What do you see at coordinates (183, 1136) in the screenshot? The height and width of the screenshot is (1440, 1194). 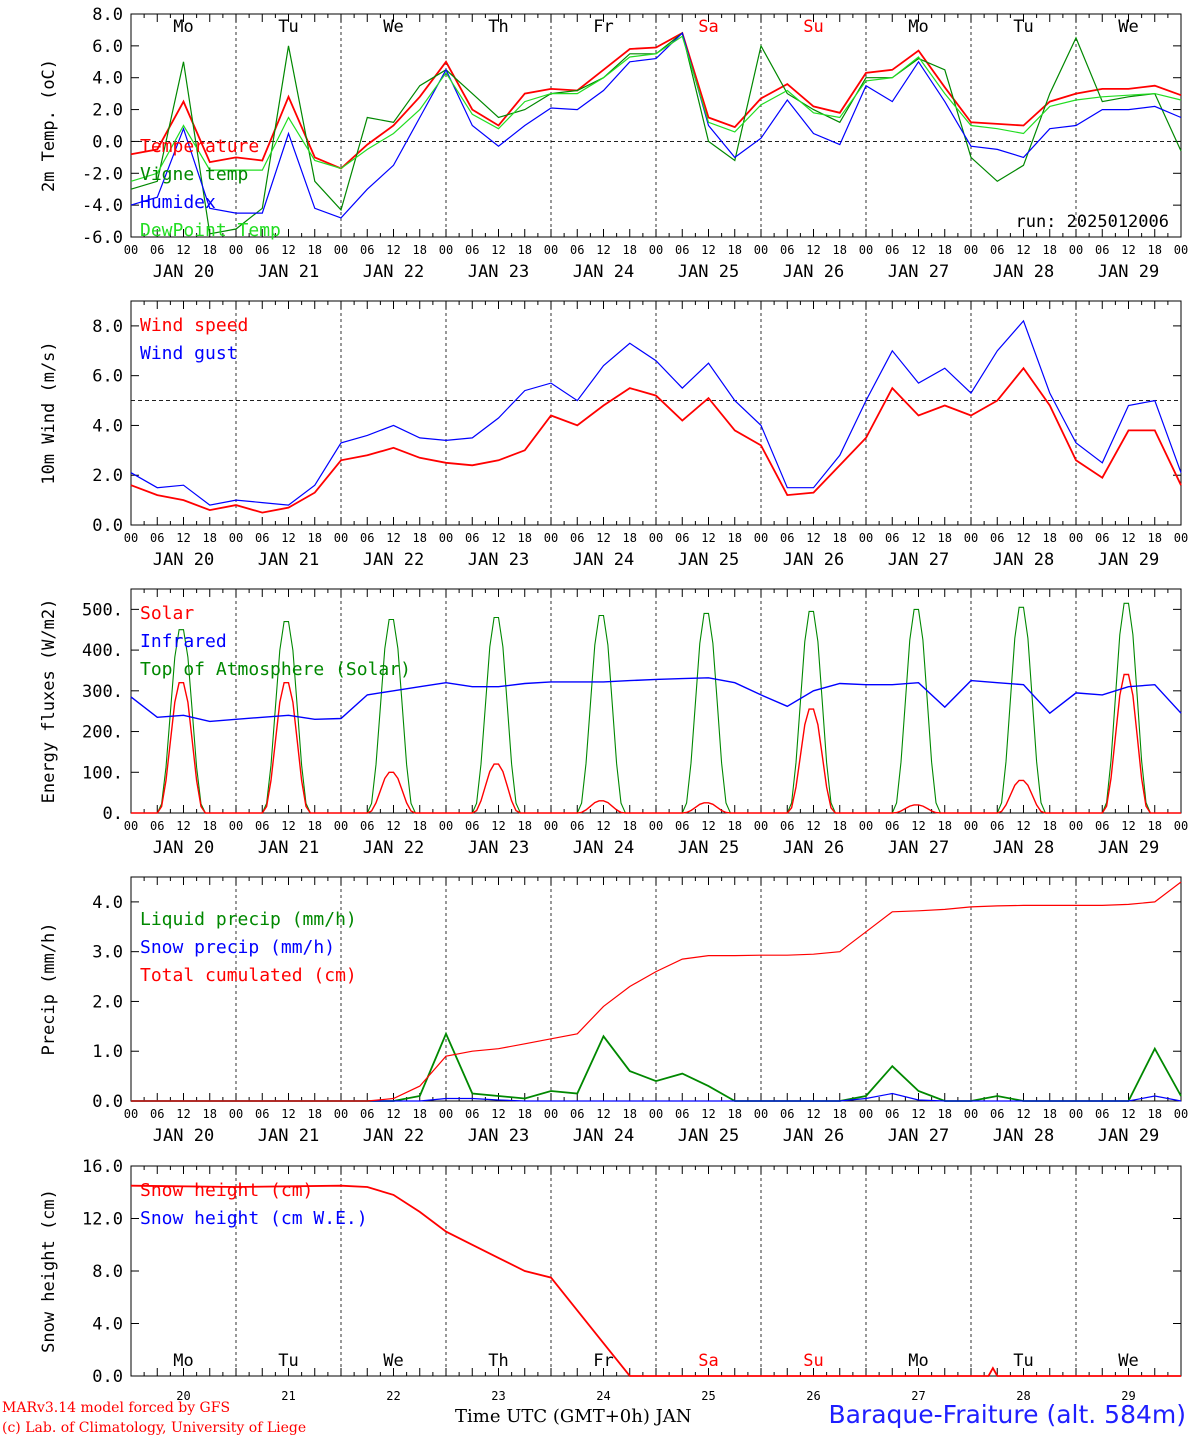 I see `day-date-label: JAN 20` at bounding box center [183, 1136].